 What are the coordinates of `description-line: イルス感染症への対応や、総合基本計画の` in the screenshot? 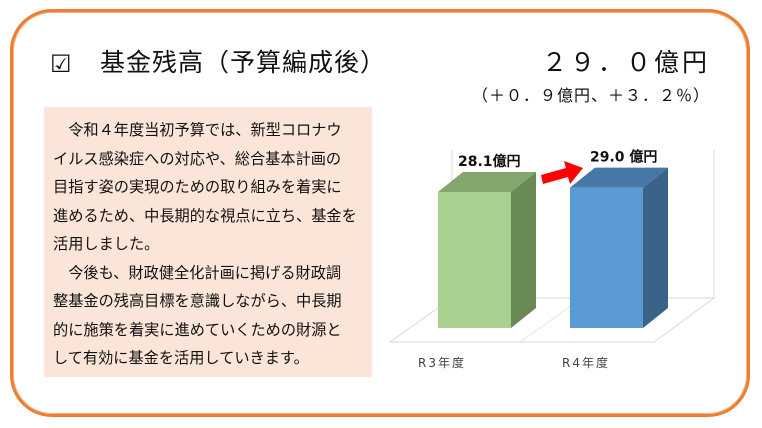 It's located at (197, 158).